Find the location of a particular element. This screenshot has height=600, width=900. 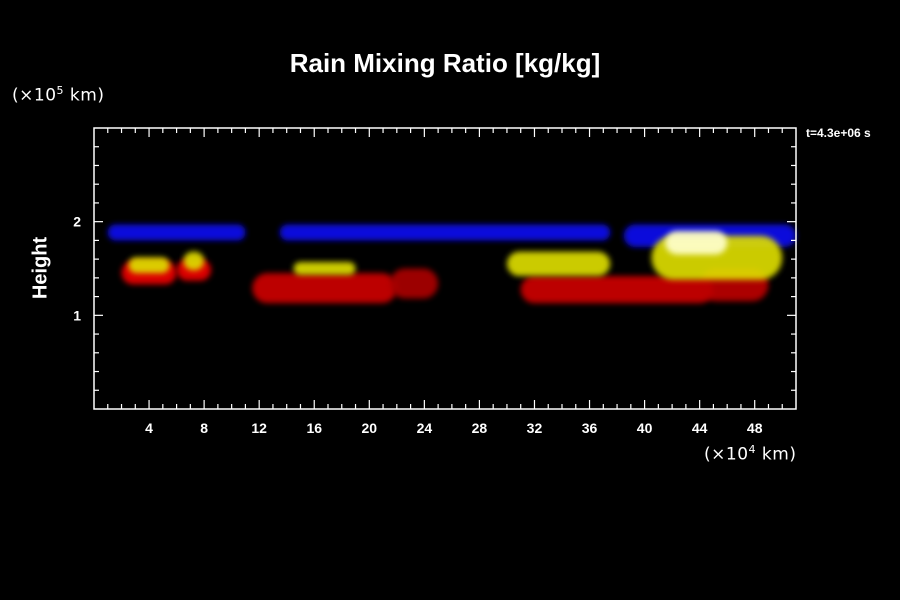

x-tick-label: 44 is located at coordinates (700, 428).